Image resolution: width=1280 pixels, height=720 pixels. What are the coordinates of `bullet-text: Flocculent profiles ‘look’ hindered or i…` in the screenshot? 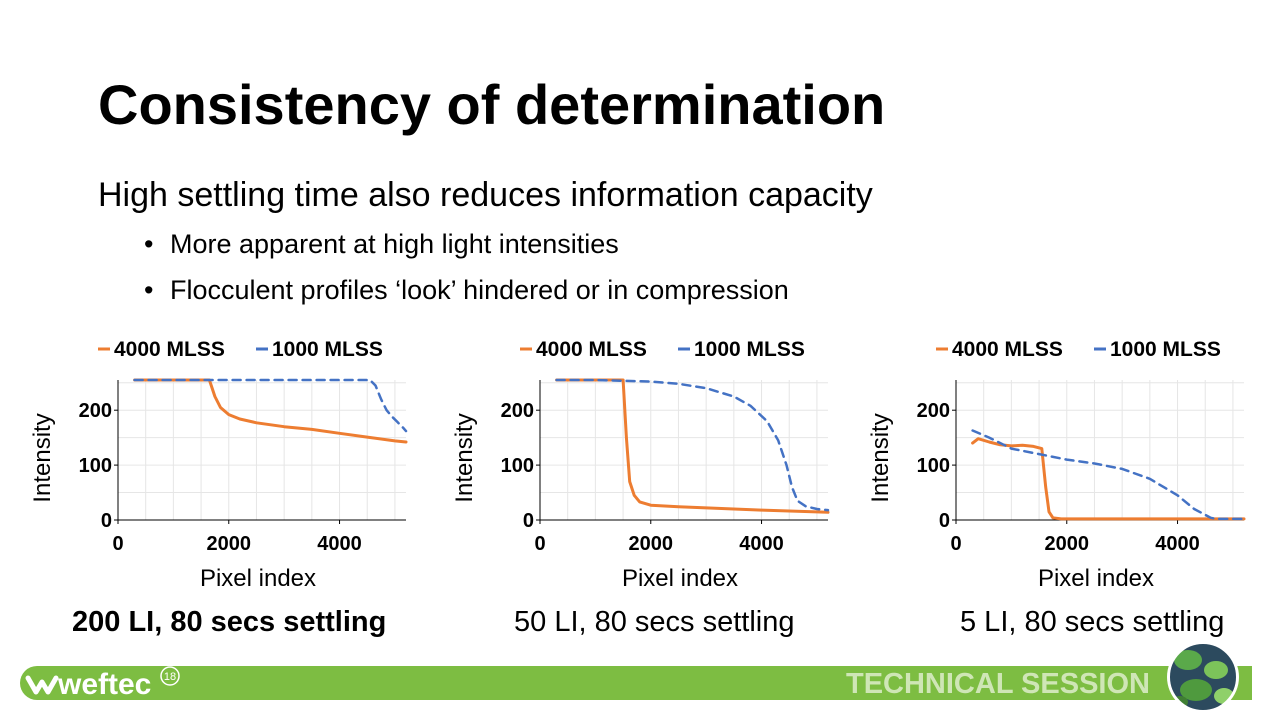 It's located at (479, 290).